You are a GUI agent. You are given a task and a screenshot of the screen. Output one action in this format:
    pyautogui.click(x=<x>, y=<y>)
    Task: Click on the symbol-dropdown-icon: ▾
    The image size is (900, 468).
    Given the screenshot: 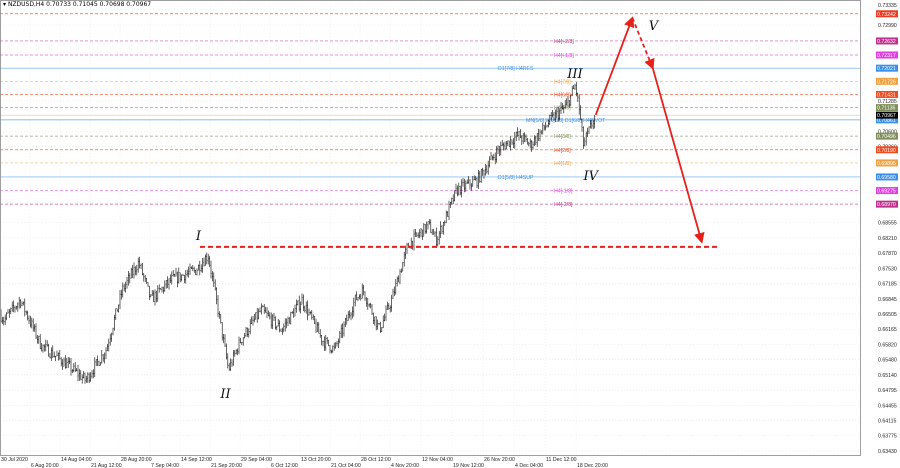 What is the action you would take?
    pyautogui.click(x=5, y=4)
    